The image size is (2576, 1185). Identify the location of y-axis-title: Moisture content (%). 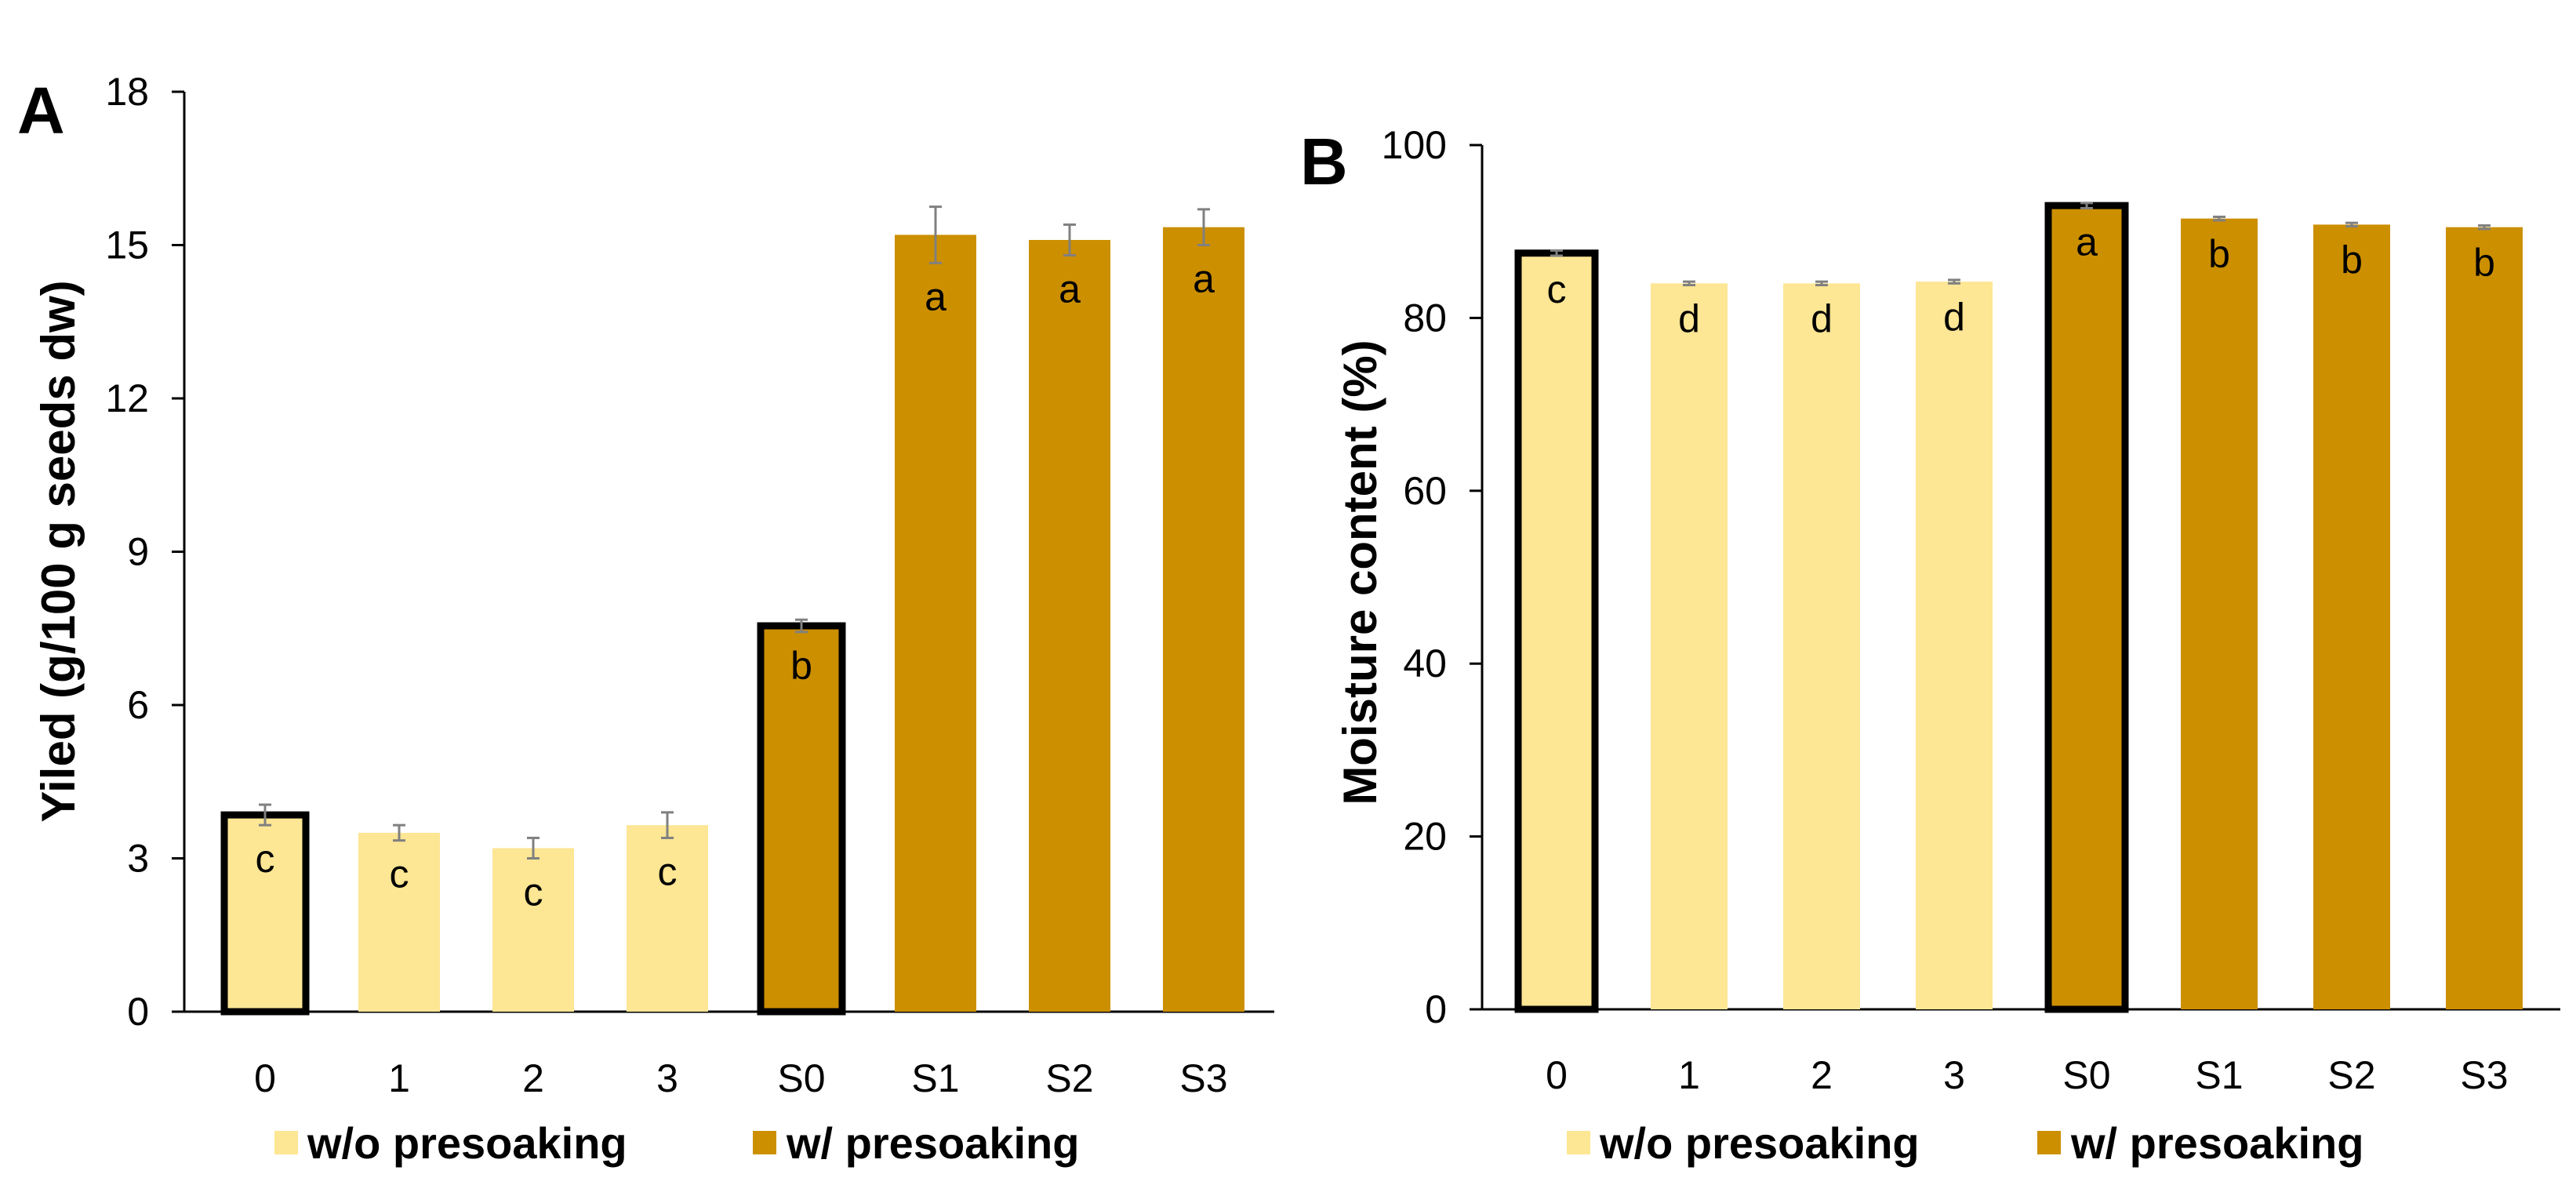
(1360, 573).